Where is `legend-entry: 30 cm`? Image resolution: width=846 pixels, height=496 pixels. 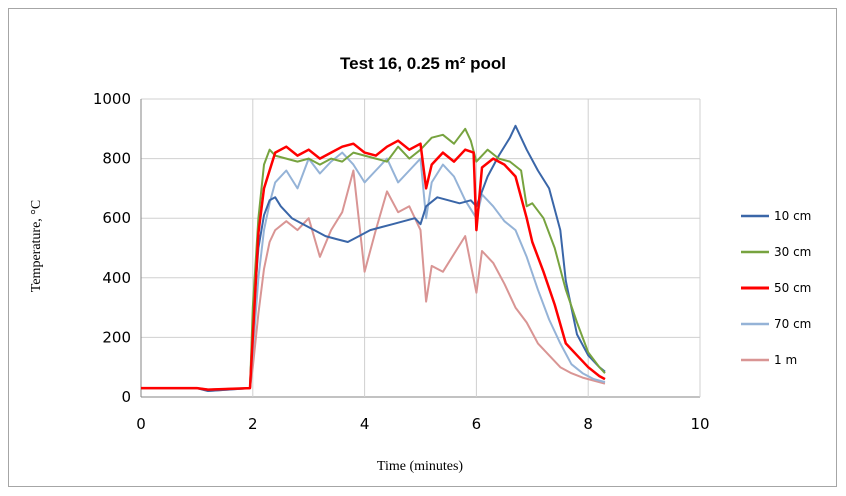 legend-entry: 30 cm is located at coordinates (792, 252).